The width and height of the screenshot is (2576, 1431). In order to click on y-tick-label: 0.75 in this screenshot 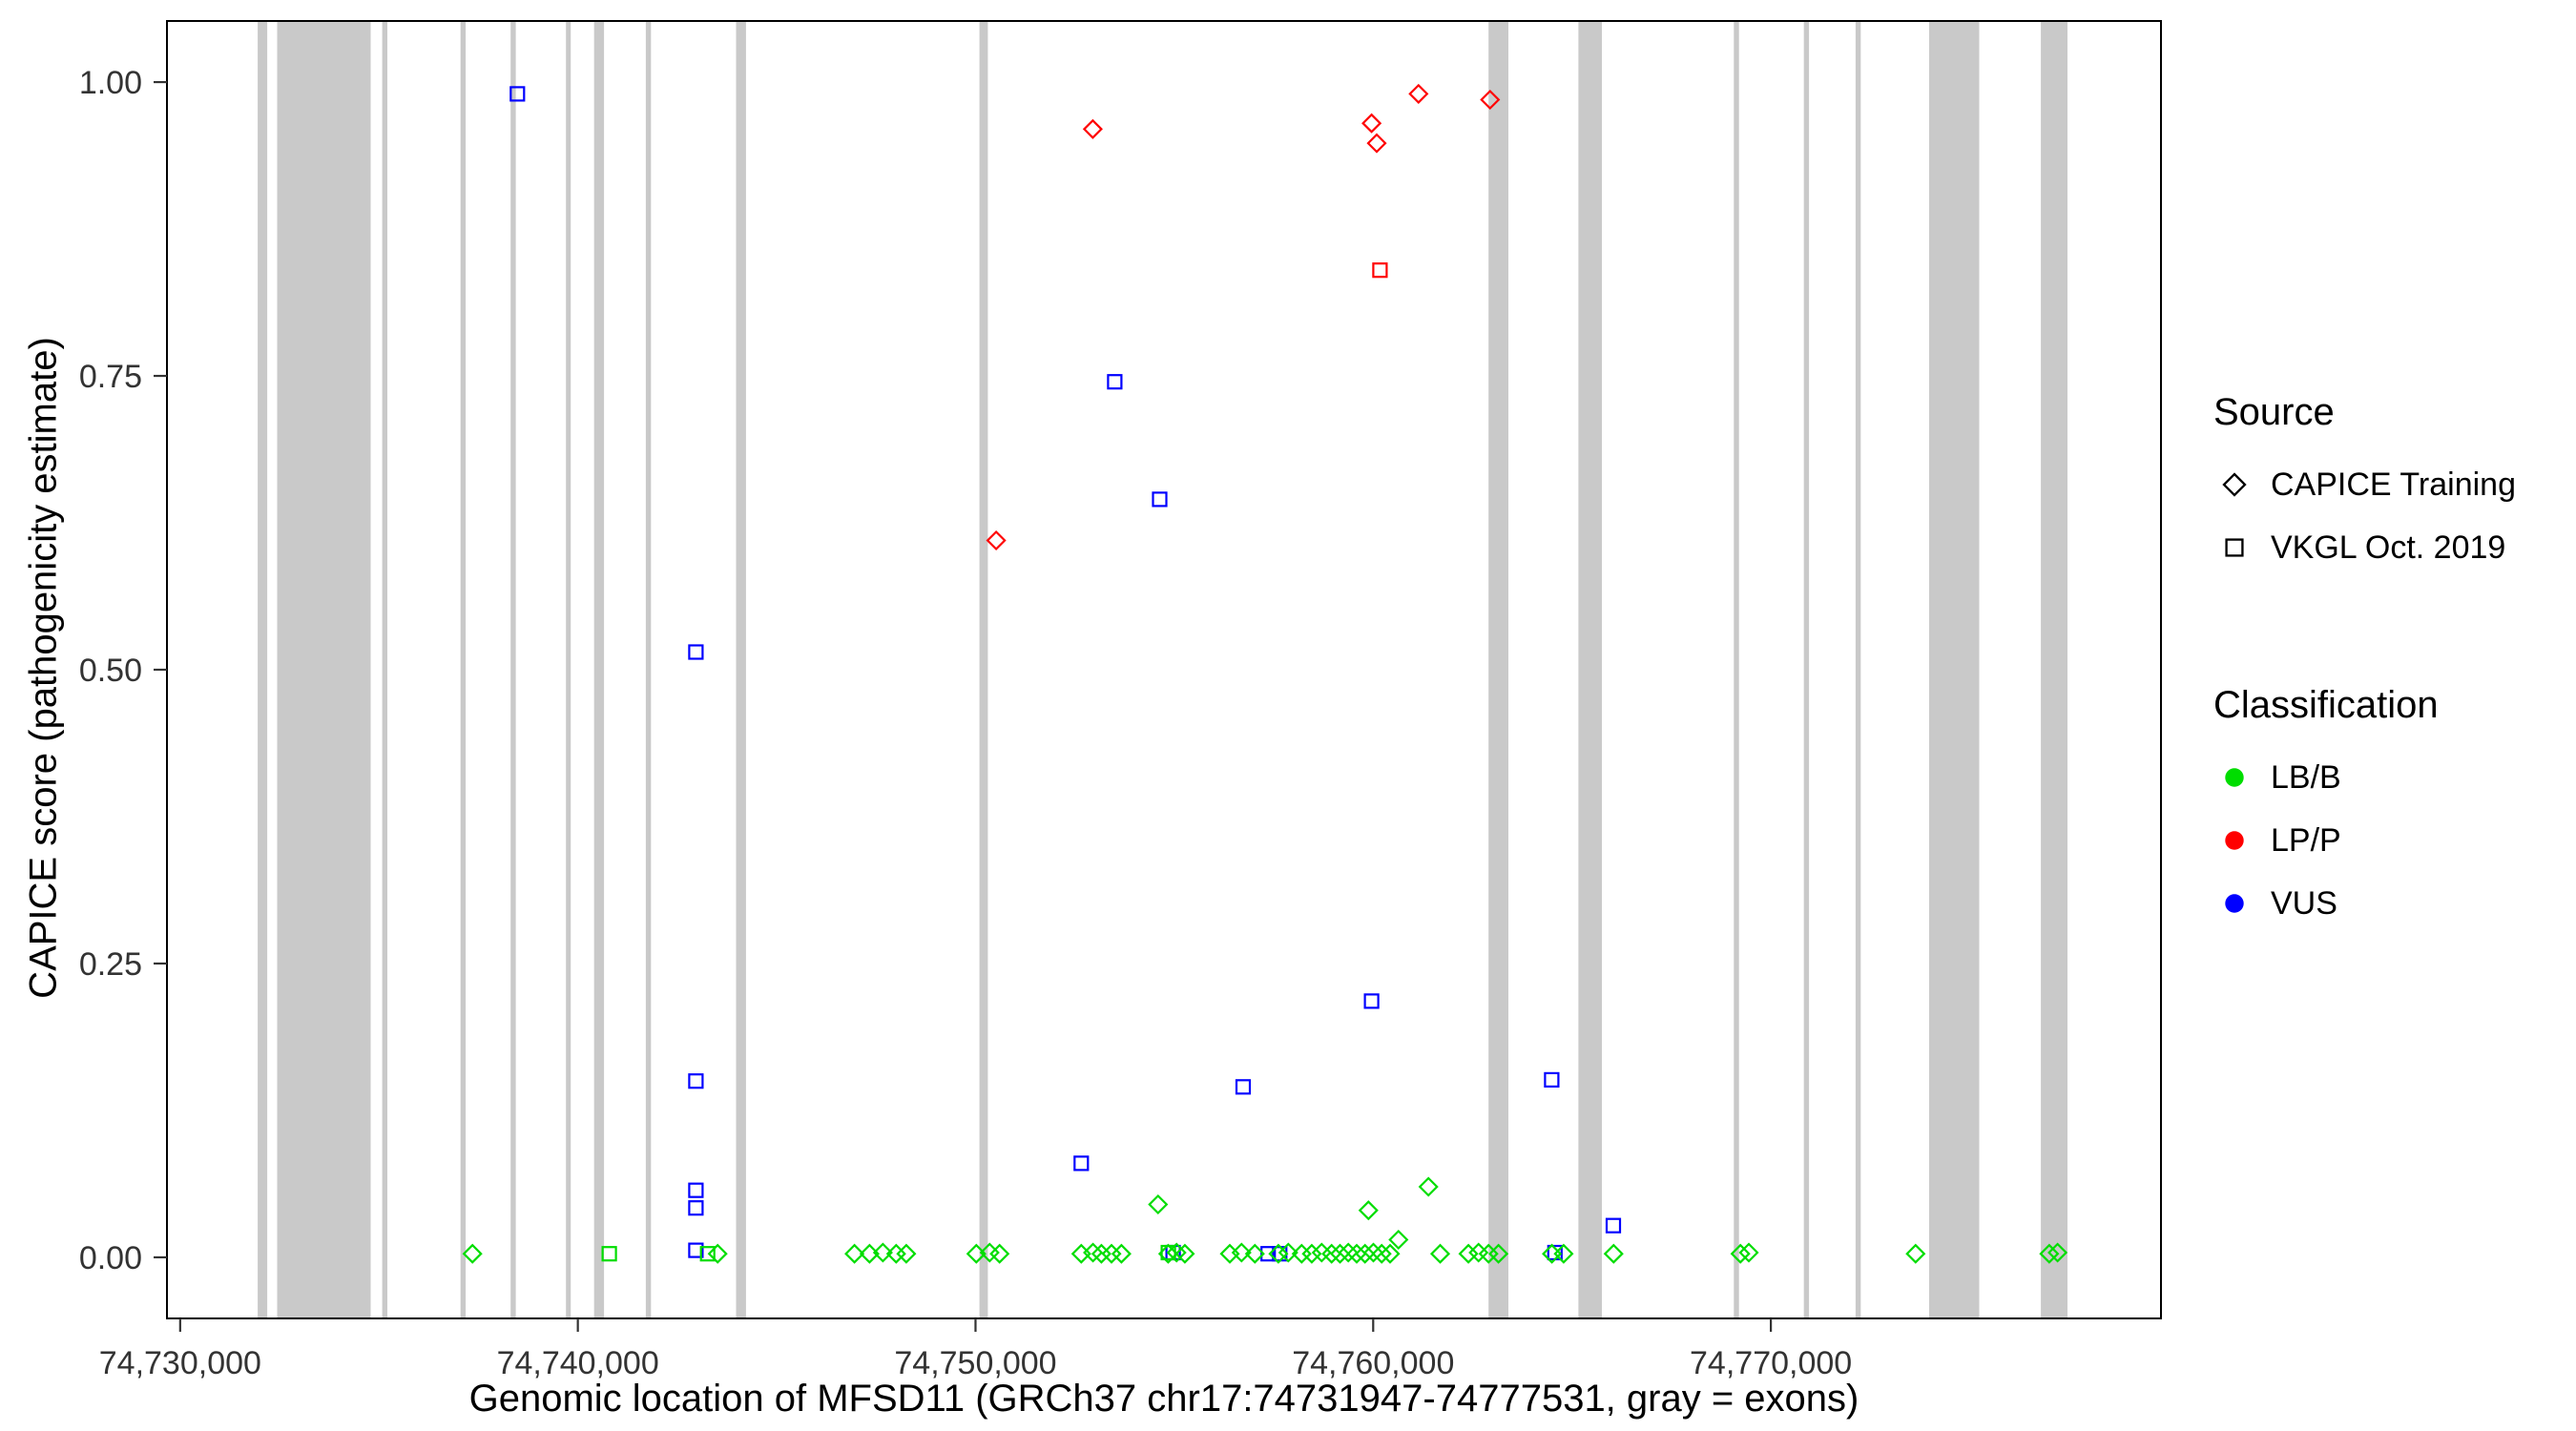, I will do `click(110, 377)`.